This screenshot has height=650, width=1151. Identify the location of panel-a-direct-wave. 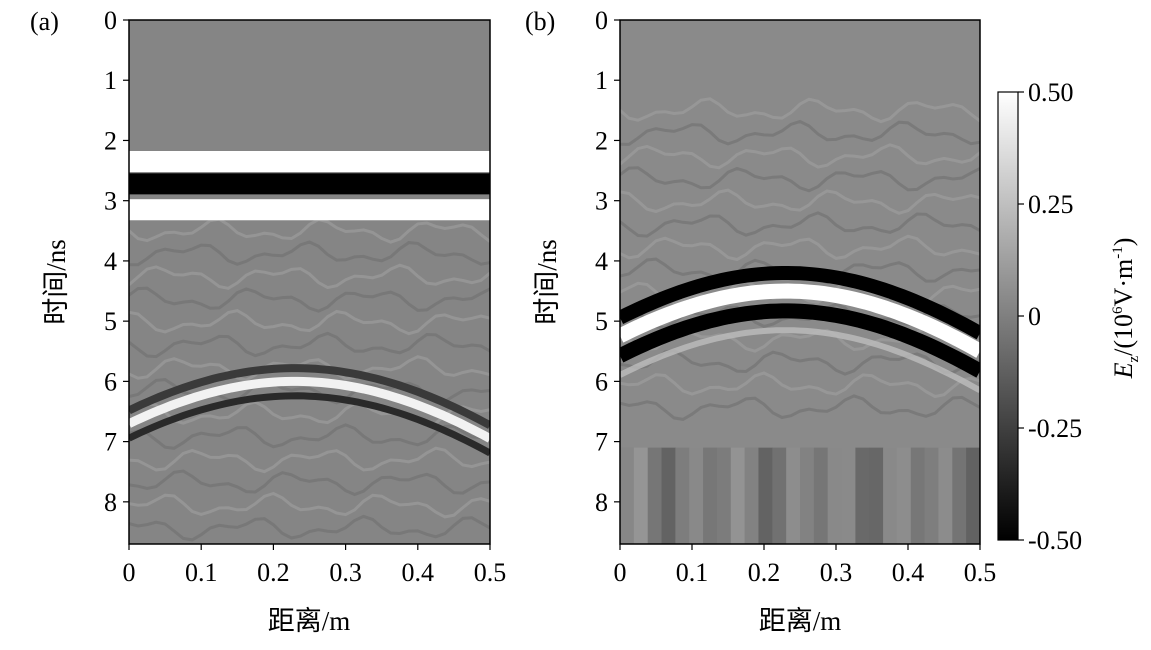
(309, 186).